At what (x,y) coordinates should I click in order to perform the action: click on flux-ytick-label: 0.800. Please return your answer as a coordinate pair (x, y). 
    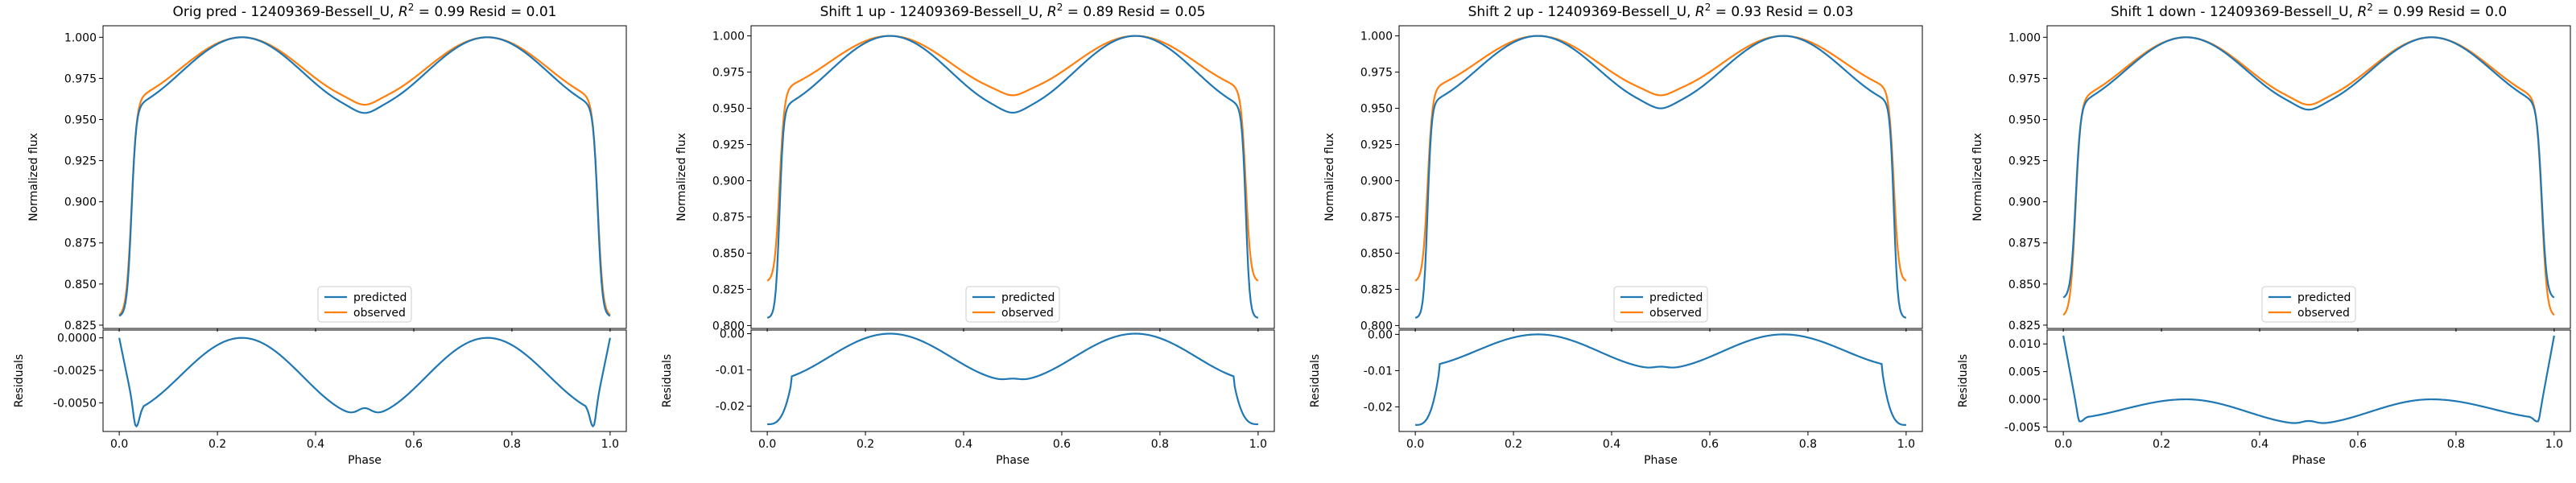
    Looking at the image, I should click on (1376, 326).